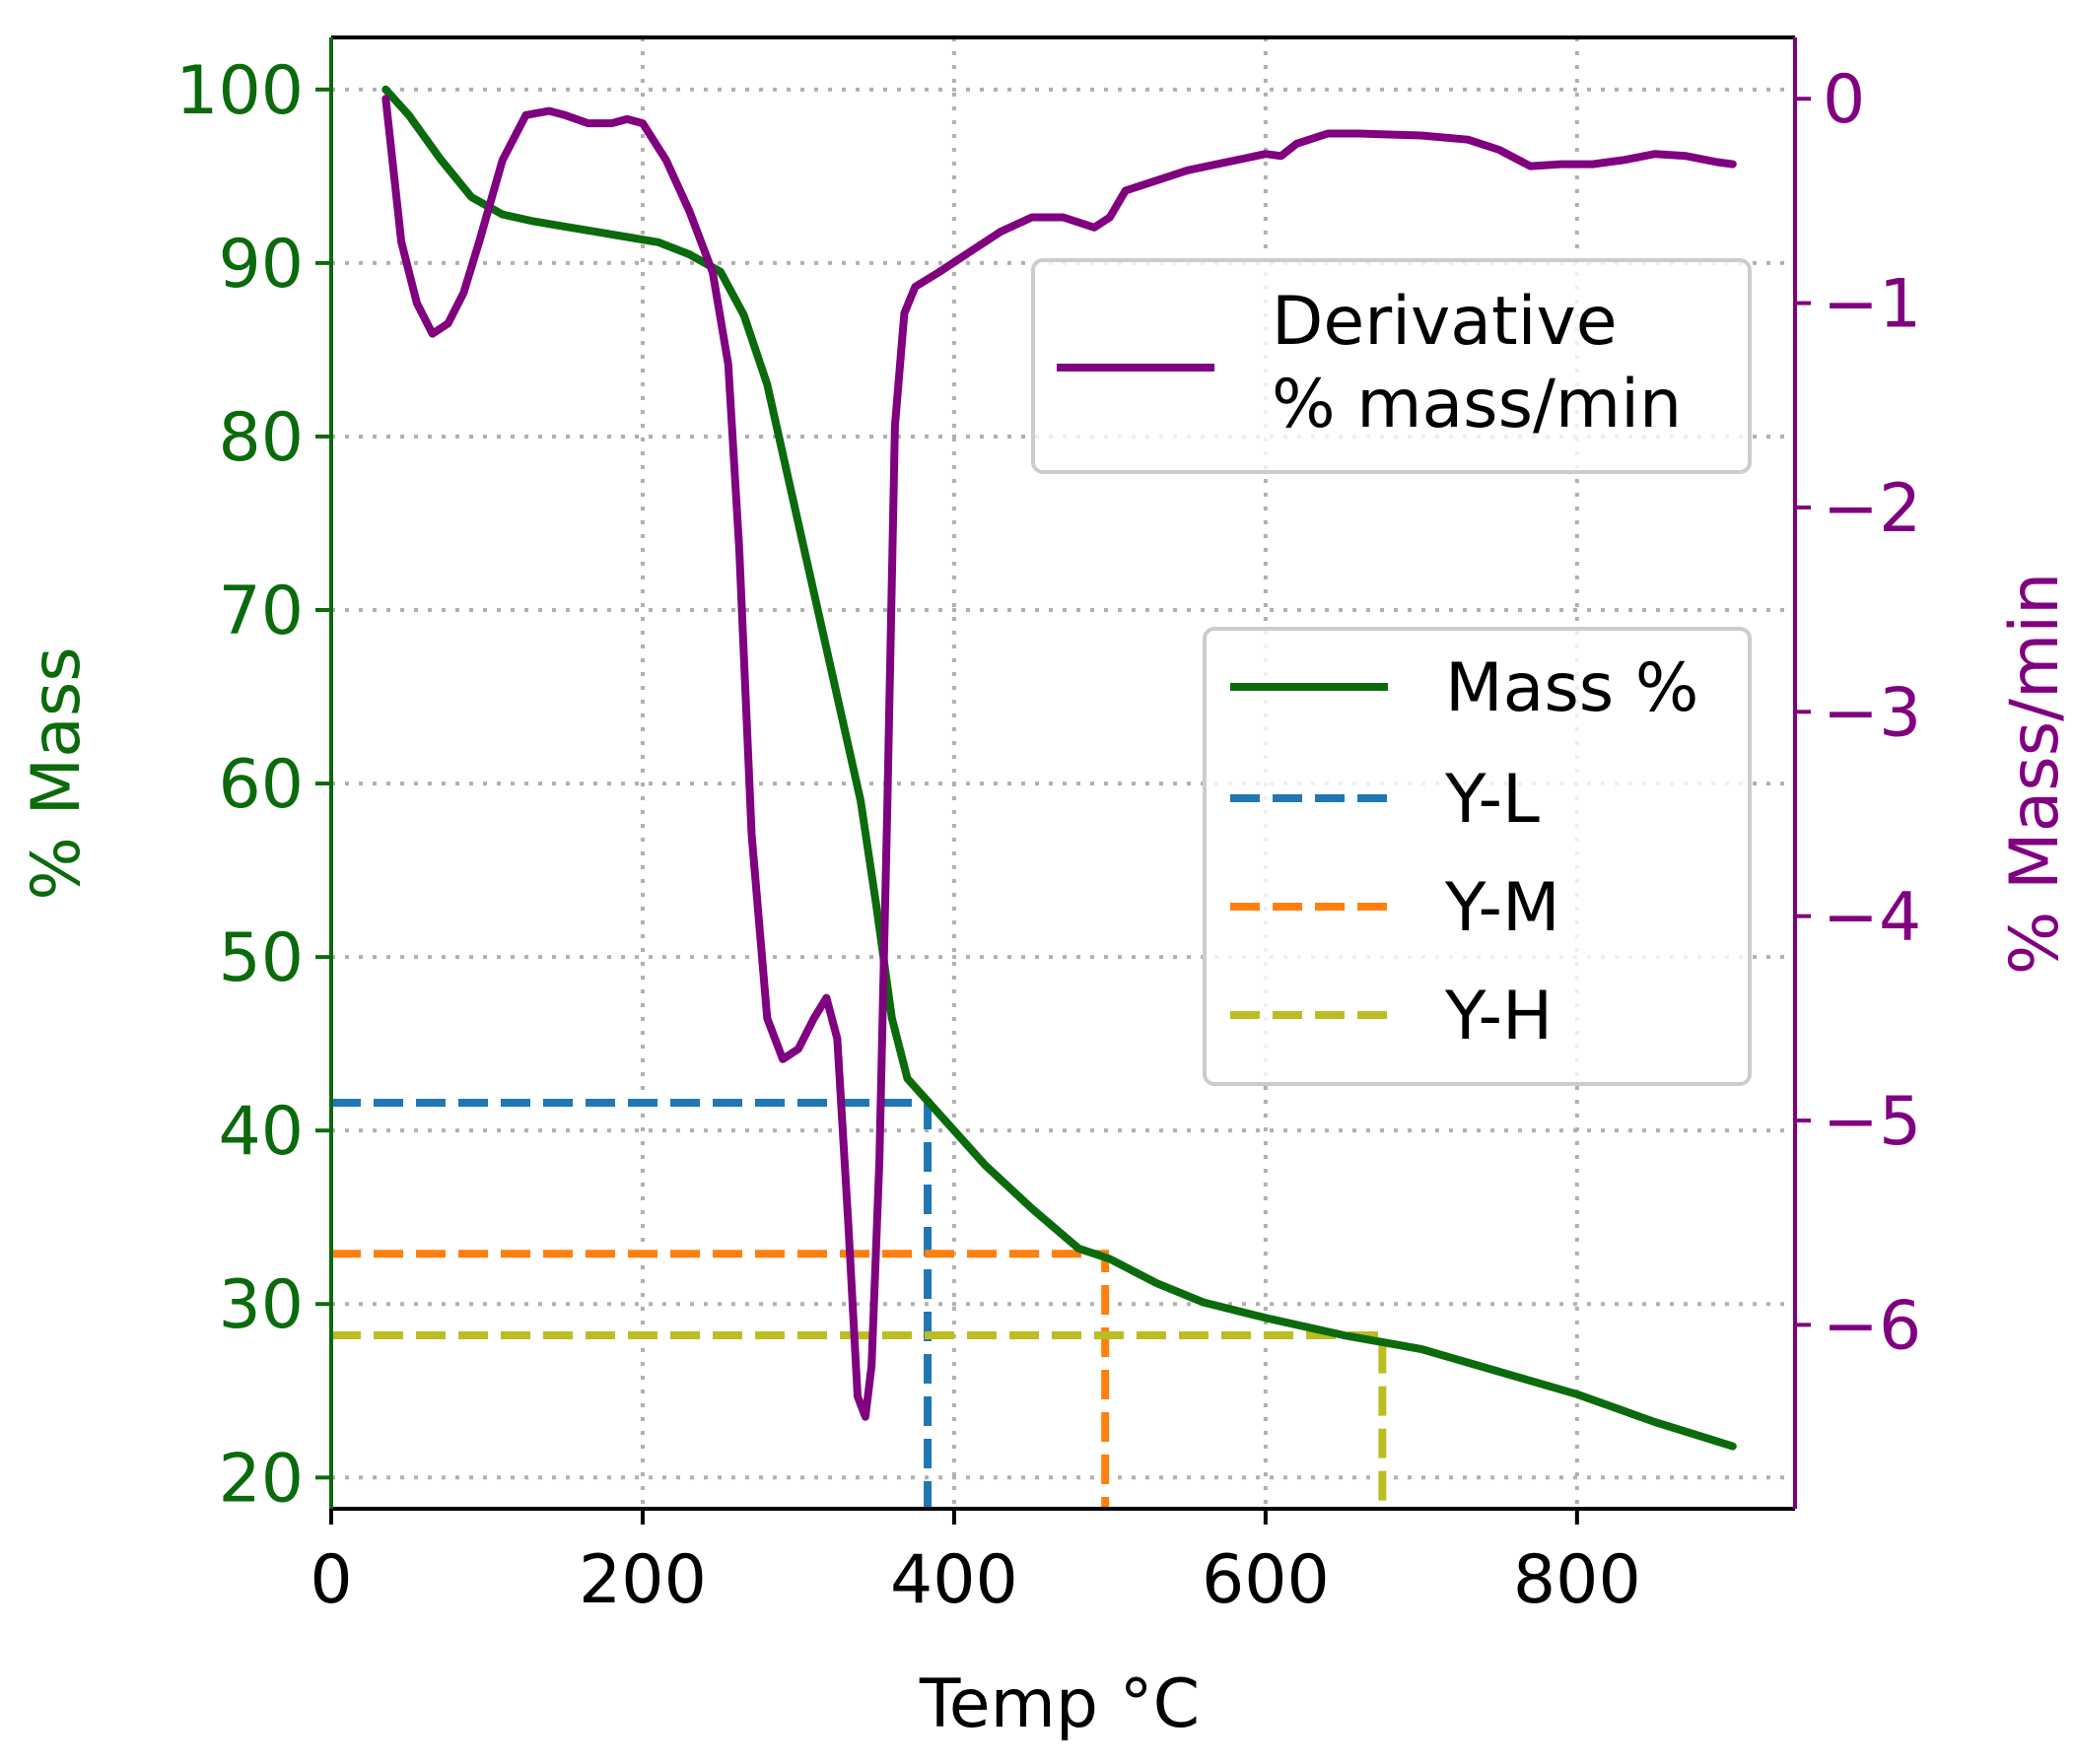 This screenshot has width=2074, height=1764. Describe the element at coordinates (1577, 1580) in the screenshot. I see `x-tick-label-4: 800` at that location.